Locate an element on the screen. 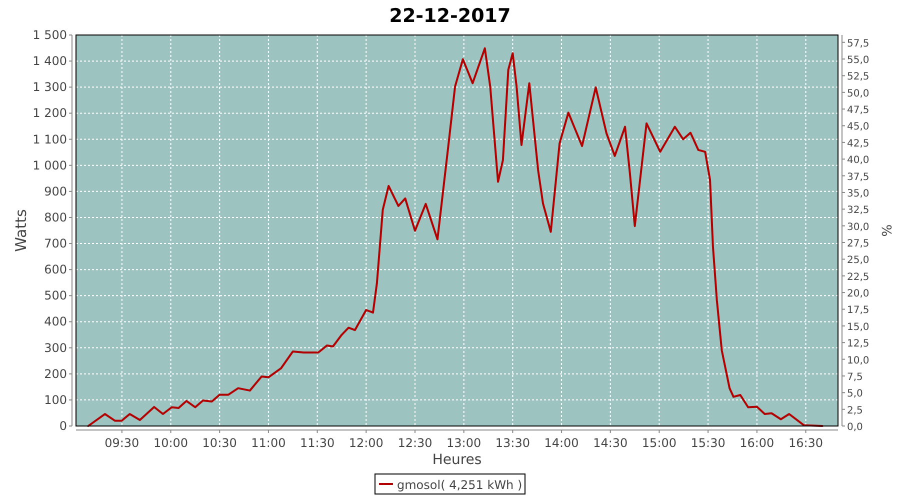 Image resolution: width=900 pixels, height=500 pixels. y-tick-label: 400 is located at coordinates (55, 321).